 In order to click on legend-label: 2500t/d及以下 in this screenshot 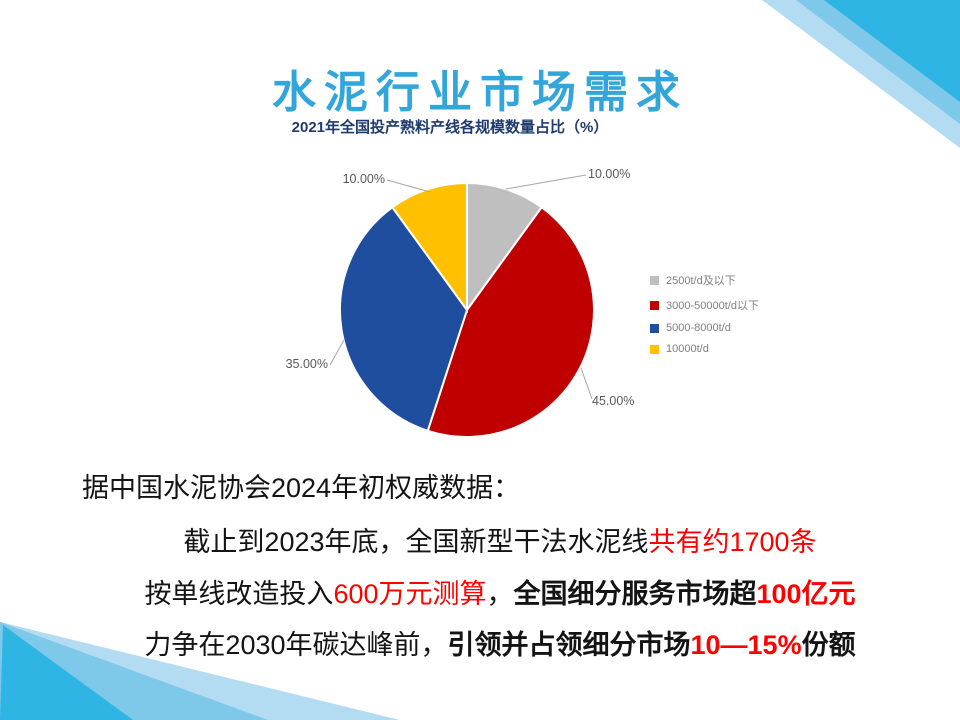, I will do `click(701, 281)`.